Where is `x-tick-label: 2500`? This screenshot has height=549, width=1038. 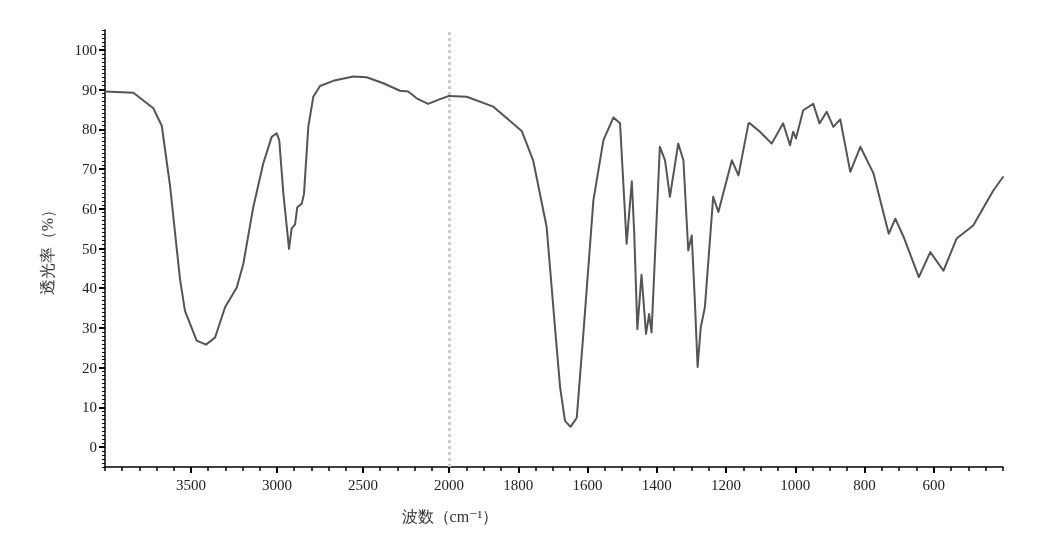
x-tick-label: 2500 is located at coordinates (363, 484).